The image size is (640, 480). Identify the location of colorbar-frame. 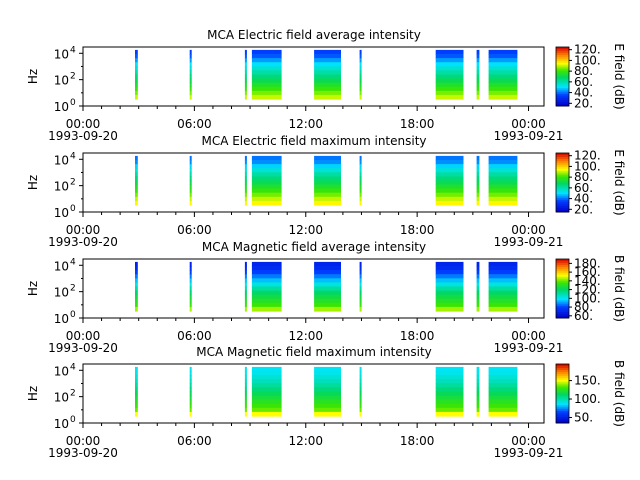
(562, 393).